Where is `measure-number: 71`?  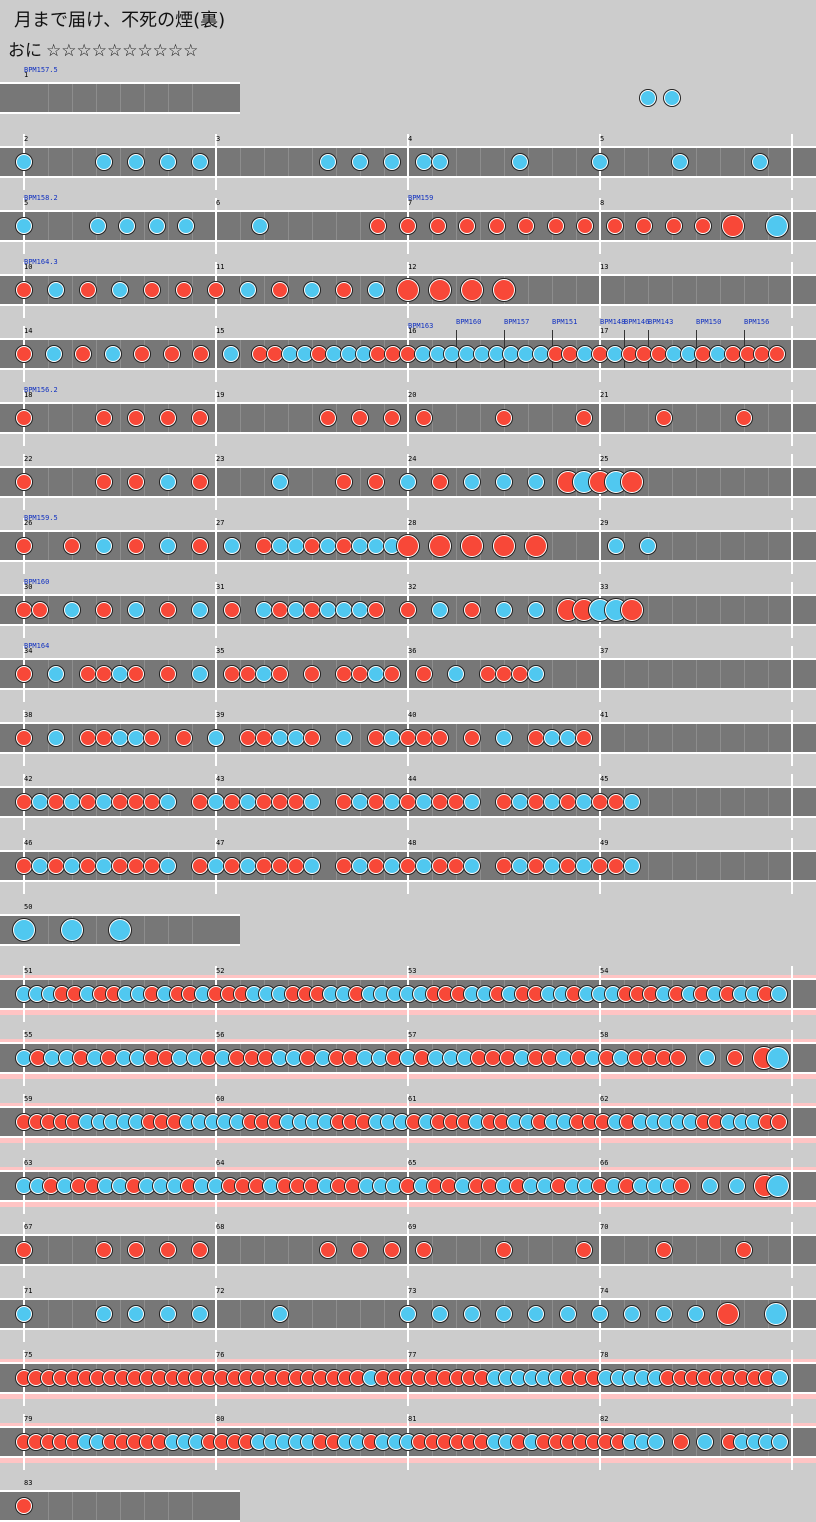
measure-number: 71 is located at coordinates (28, 1291).